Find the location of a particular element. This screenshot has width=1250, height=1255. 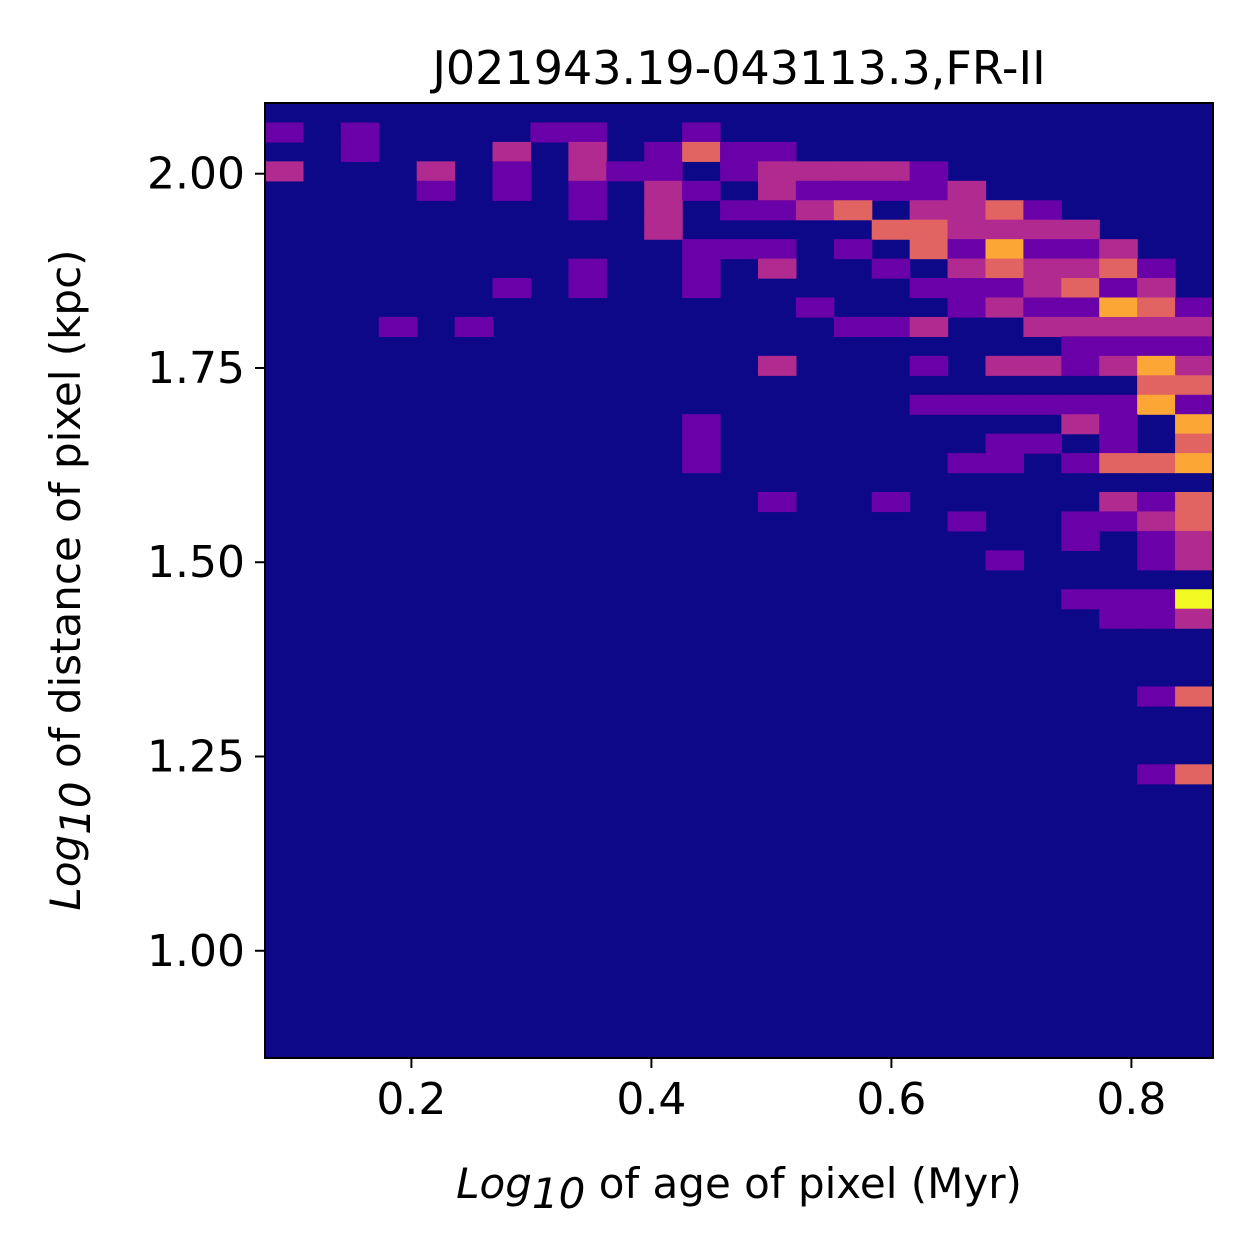

y-axis-label-log: Log is located at coordinates (65, 873).